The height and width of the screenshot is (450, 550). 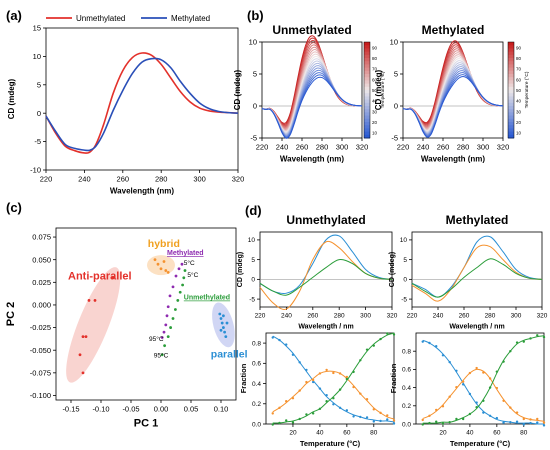 I want to click on x-tick-label: 260, so click(x=123, y=179).